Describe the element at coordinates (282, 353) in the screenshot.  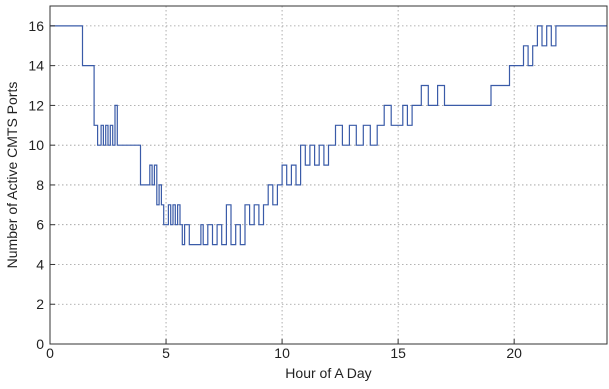
I see `x-tick-label: 10` at that location.